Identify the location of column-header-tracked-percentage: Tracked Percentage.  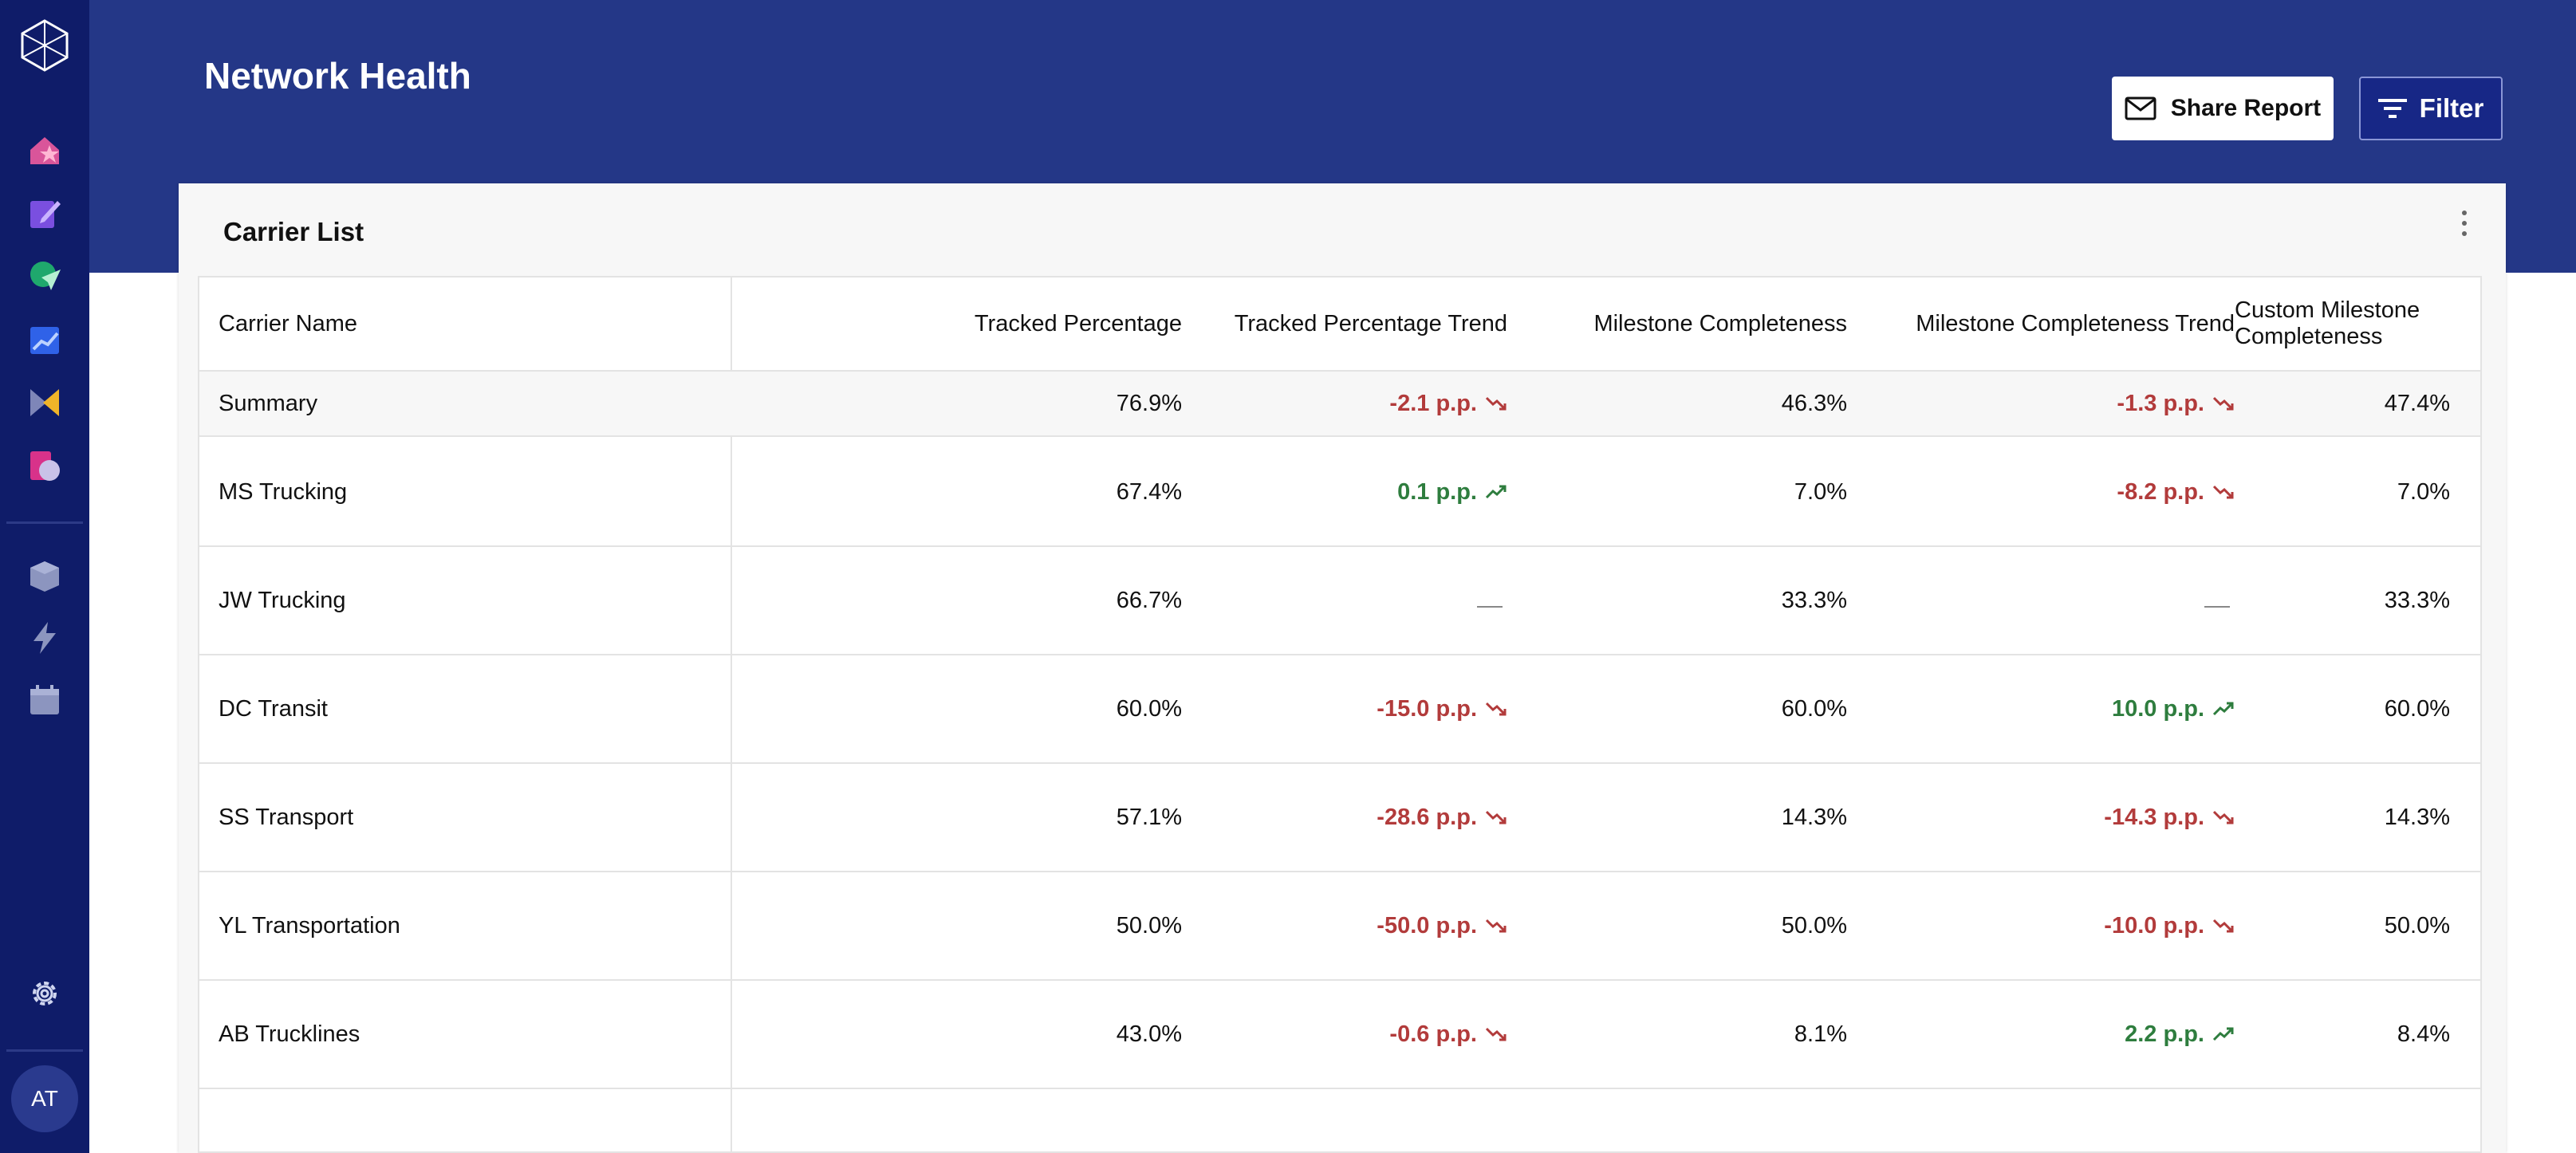
(1078, 323).